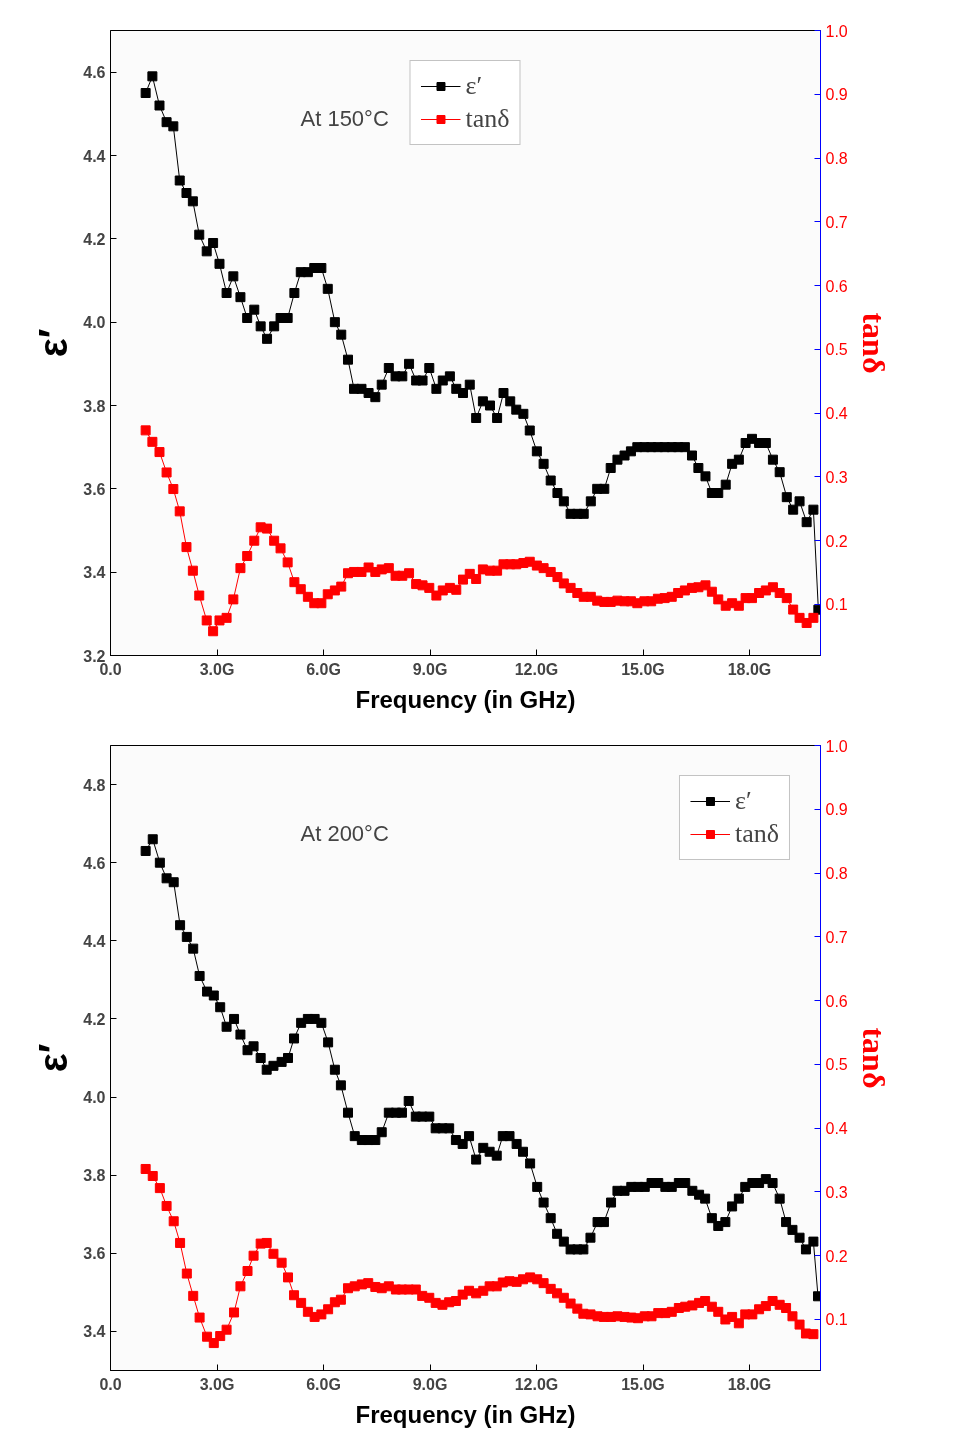 The height and width of the screenshot is (1452, 969). What do you see at coordinates (344, 118) in the screenshot?
I see `annotation: At 150°C` at bounding box center [344, 118].